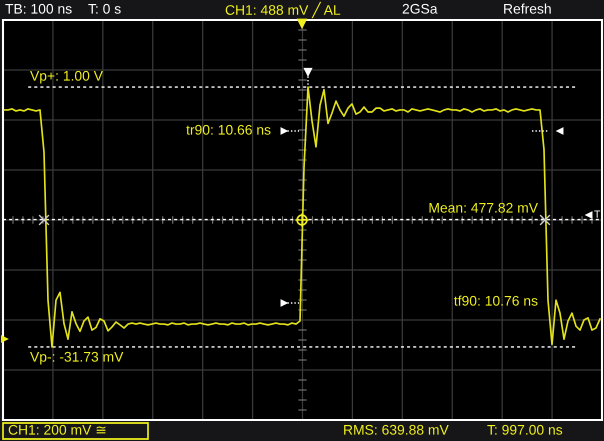  I want to click on text: 2GSa, so click(420, 9).